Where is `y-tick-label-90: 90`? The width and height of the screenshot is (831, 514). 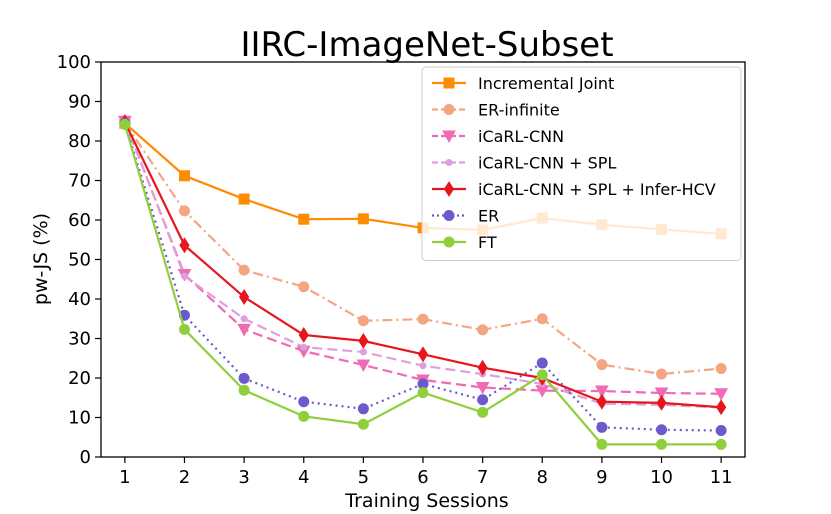
y-tick-label-90: 90 is located at coordinates (79, 102).